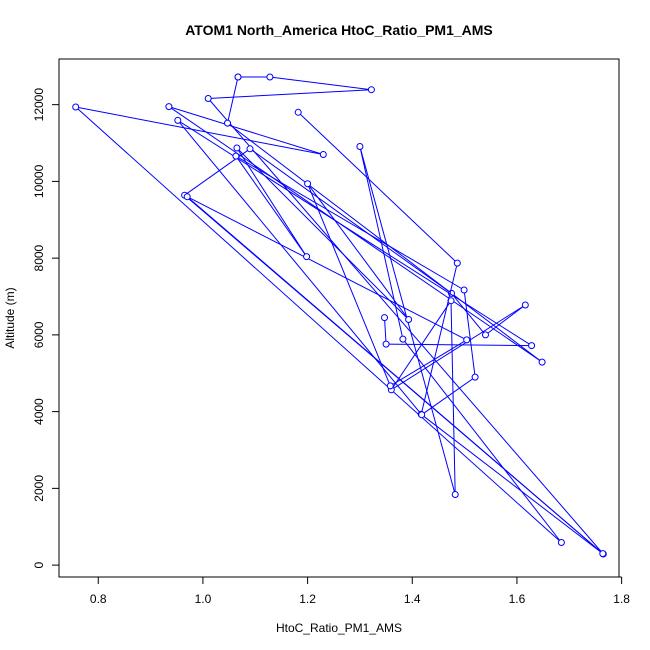 The image size is (650, 650). What do you see at coordinates (203, 599) in the screenshot?
I see `x-tick-label: 1.0` at bounding box center [203, 599].